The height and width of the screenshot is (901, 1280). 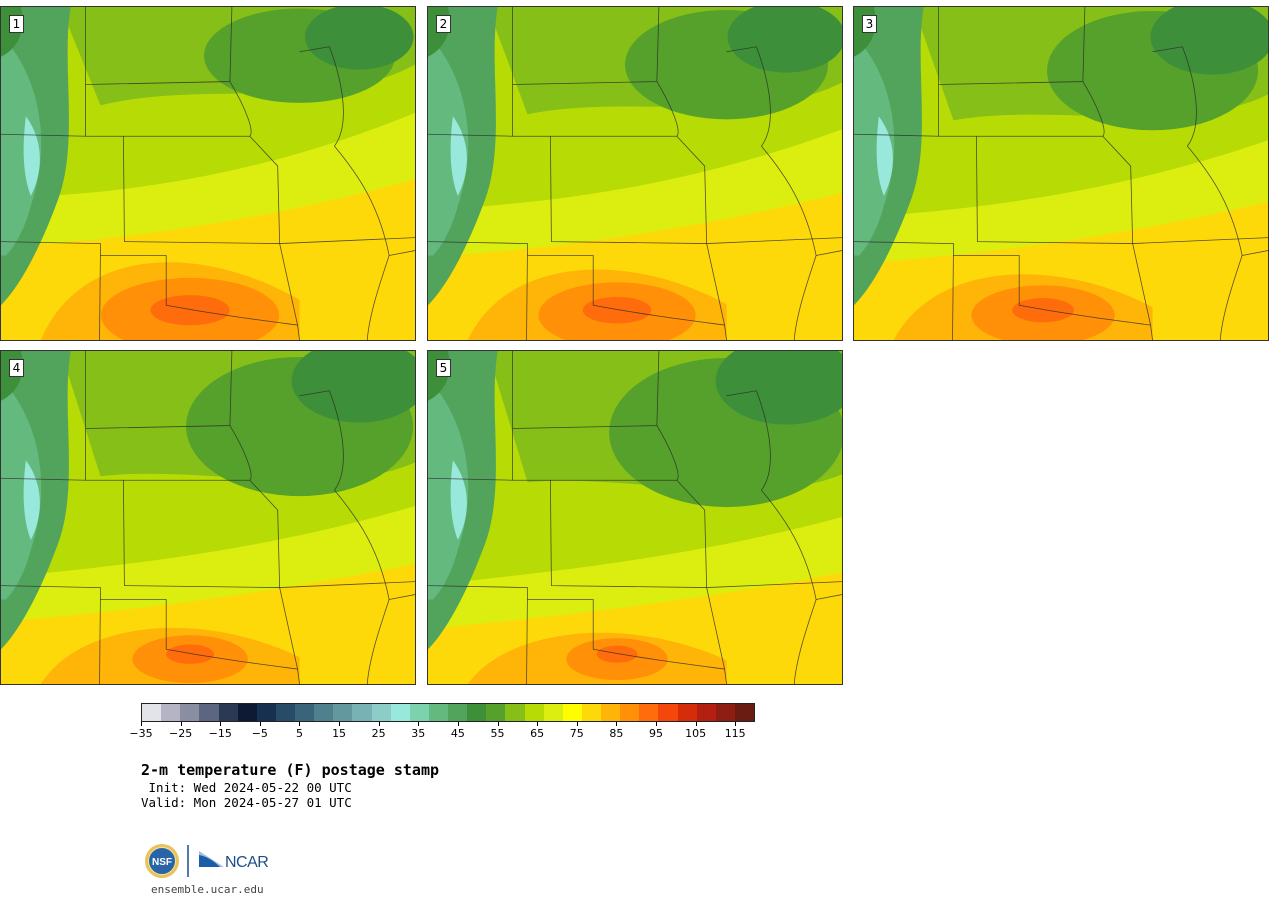 What do you see at coordinates (339, 733) in the screenshot?
I see `colorbar-tick-label: 15` at bounding box center [339, 733].